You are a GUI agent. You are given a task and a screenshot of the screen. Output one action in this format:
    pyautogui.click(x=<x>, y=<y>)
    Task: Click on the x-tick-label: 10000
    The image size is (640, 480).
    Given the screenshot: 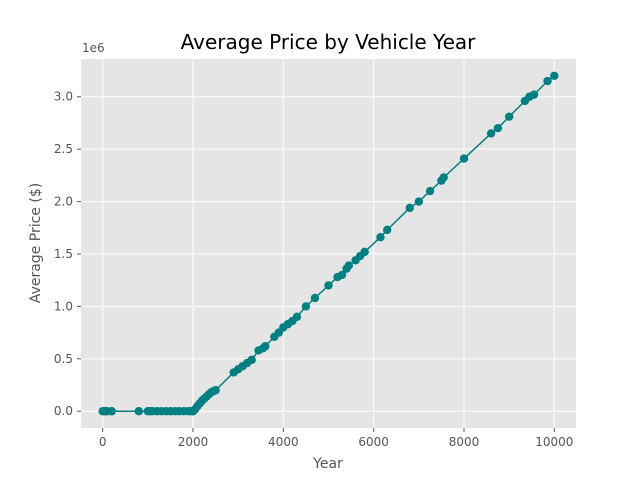 What is the action you would take?
    pyautogui.click(x=554, y=442)
    